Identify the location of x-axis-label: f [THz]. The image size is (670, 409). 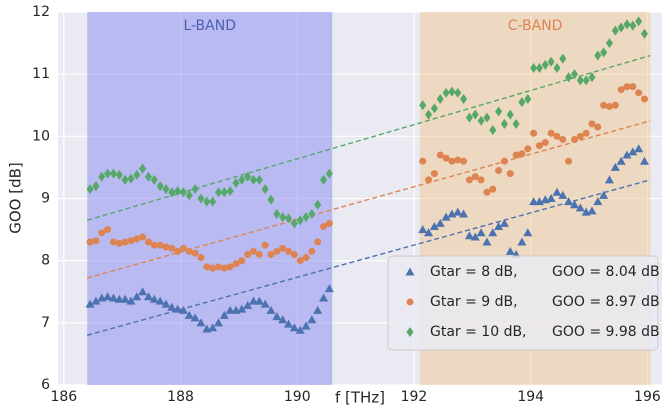
(360, 398).